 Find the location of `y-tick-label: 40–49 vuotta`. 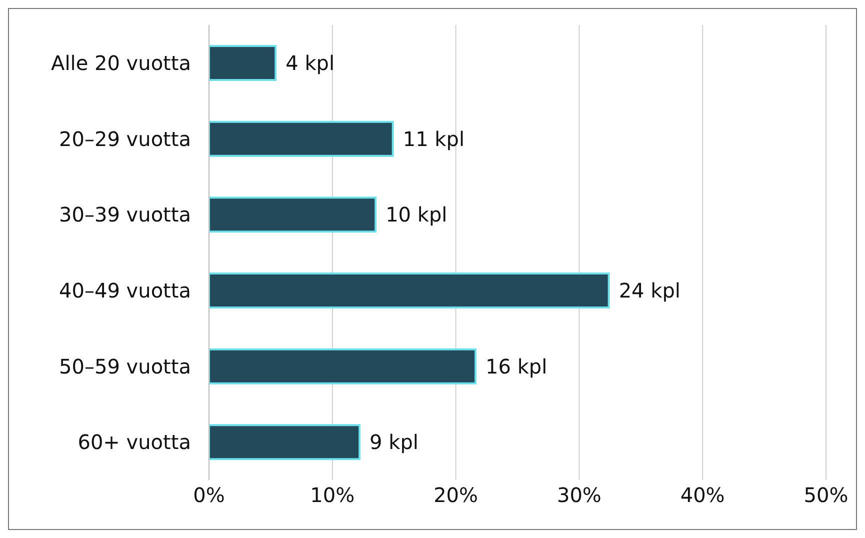

y-tick-label: 40–49 vuotta is located at coordinates (125, 290).